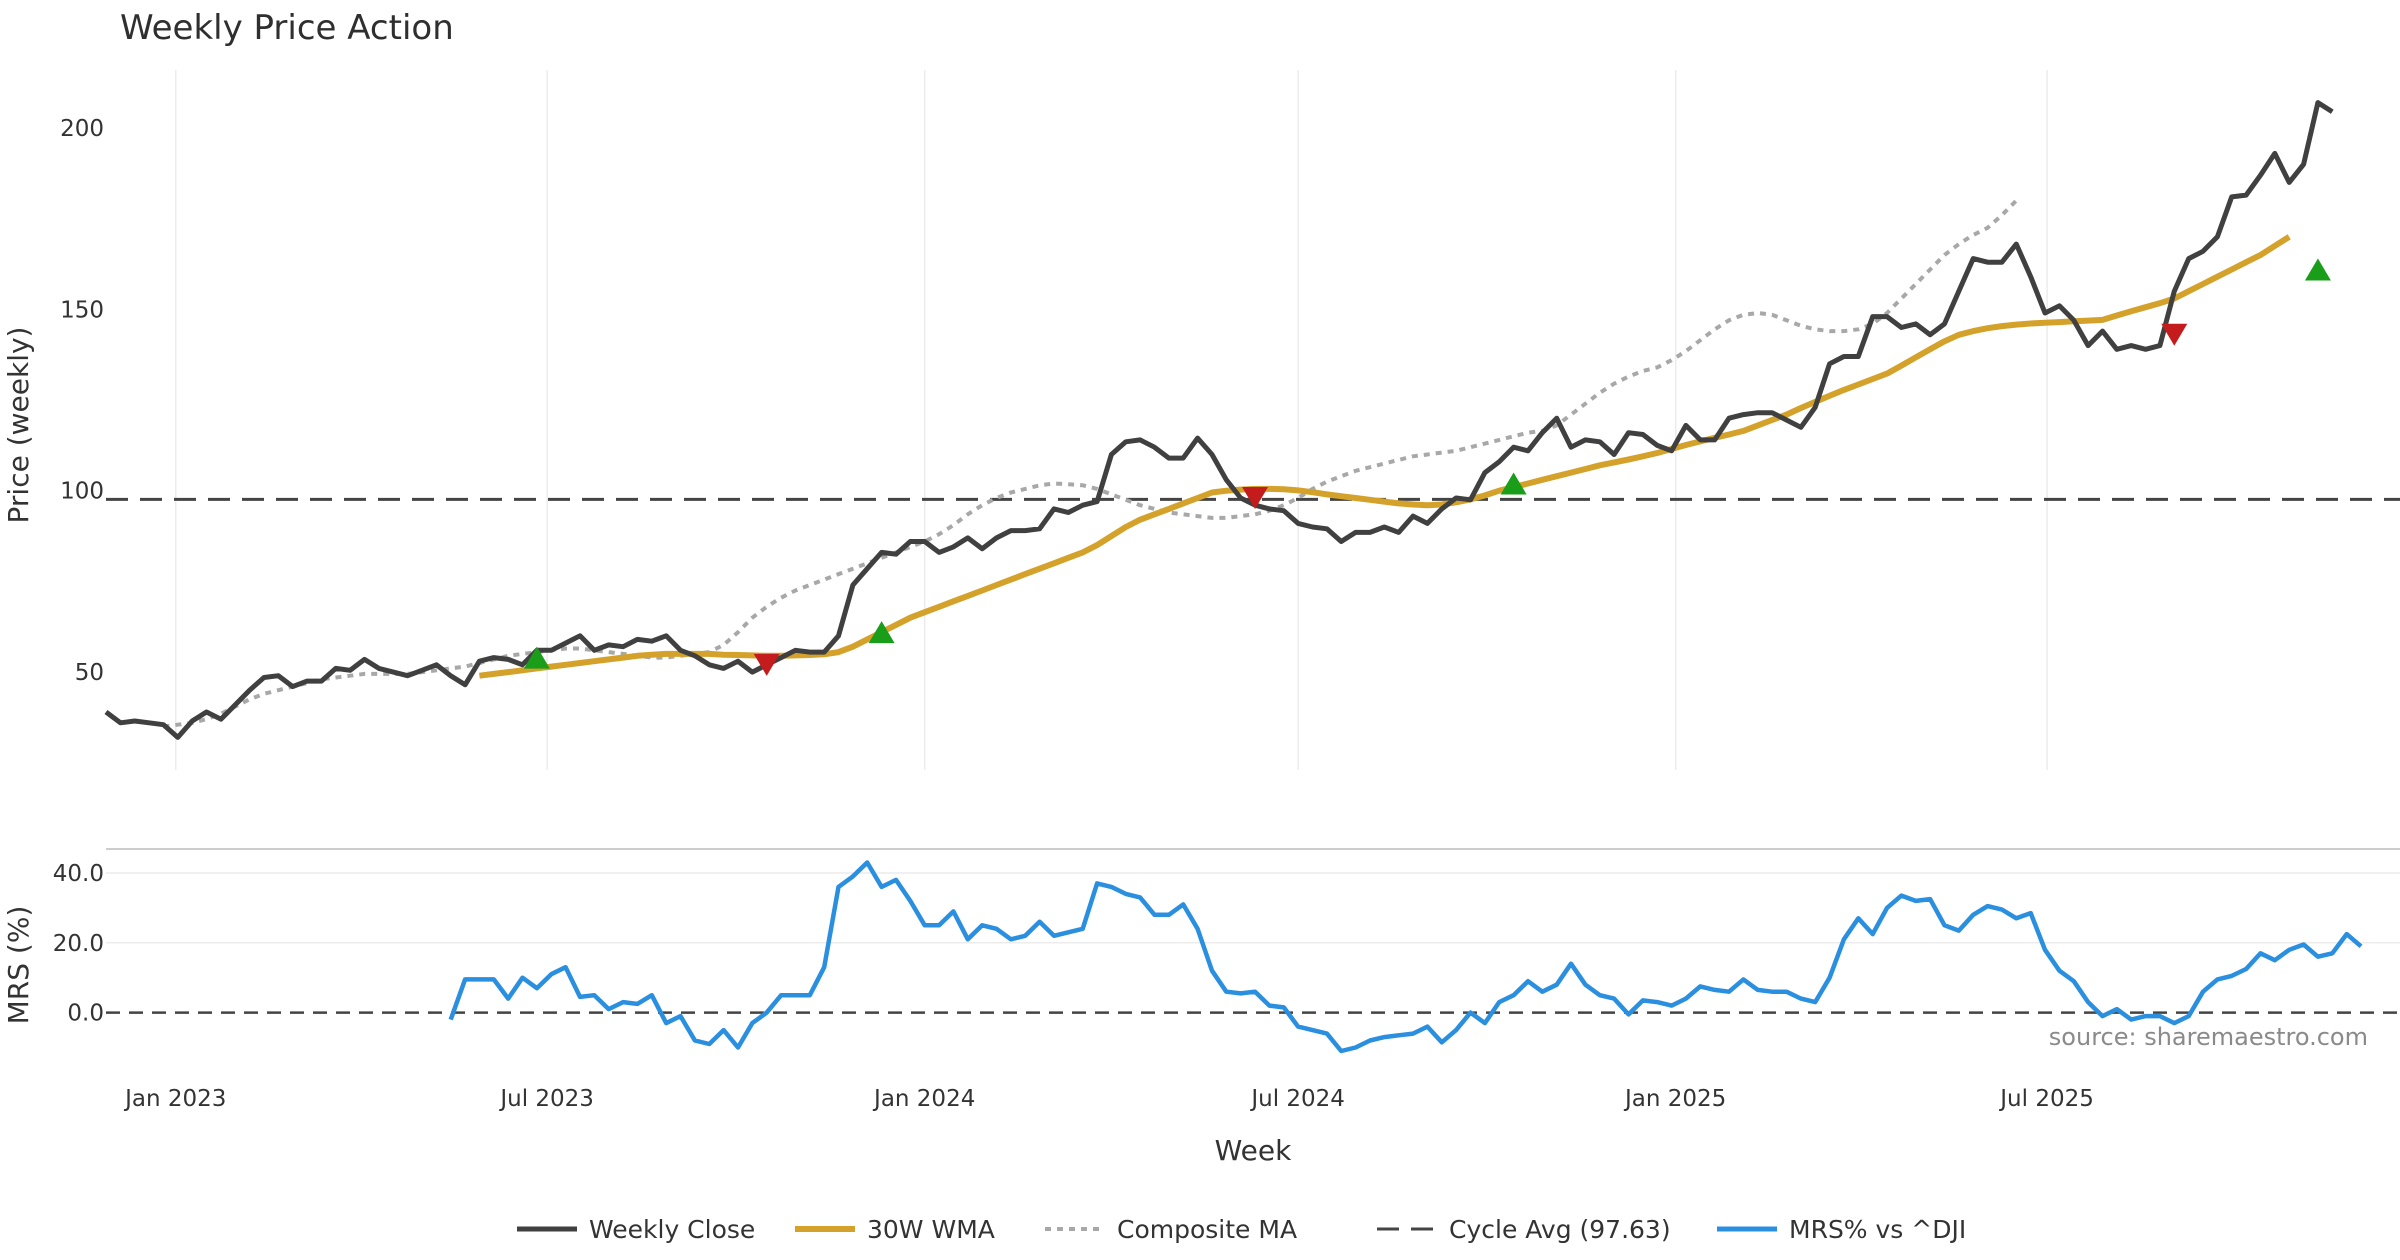 This screenshot has height=1260, width=2400. Describe the element at coordinates (1405, 957) in the screenshot. I see `mrs-line` at that location.